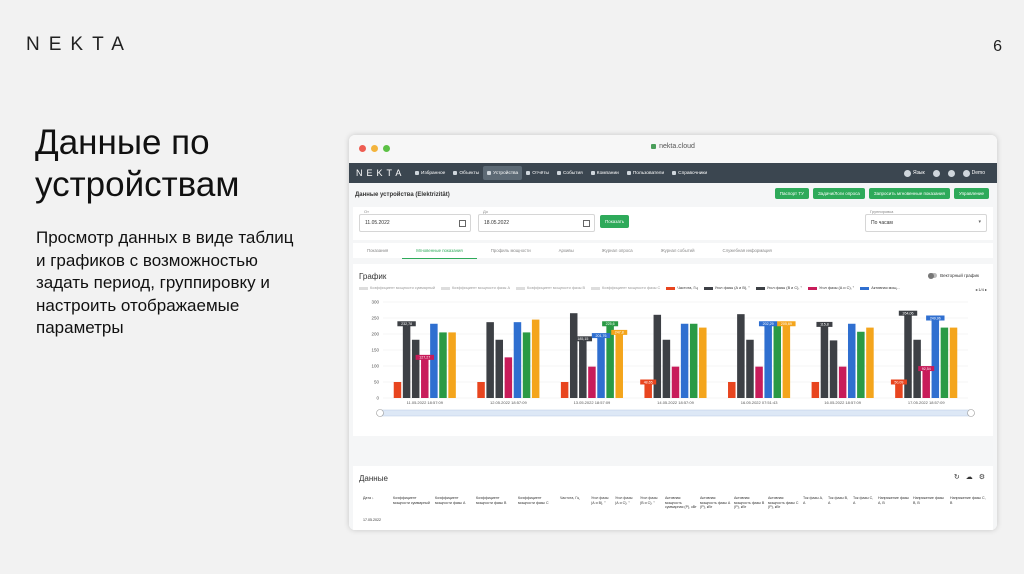  What do you see at coordinates (838, 193) in the screenshot?
I see `tasks-logs-button: Задачи/Логи опроса` at bounding box center [838, 193].